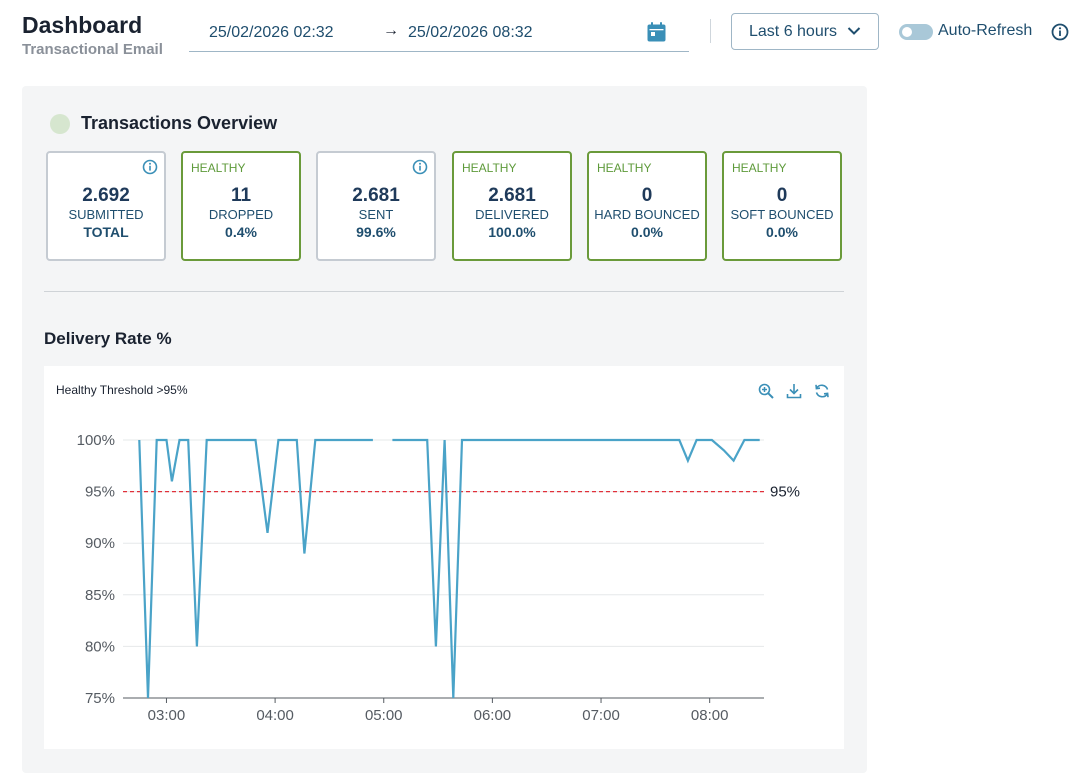 The image size is (1078, 773). Describe the element at coordinates (384, 715) in the screenshot. I see `x-tick-label: 05:00` at that location.